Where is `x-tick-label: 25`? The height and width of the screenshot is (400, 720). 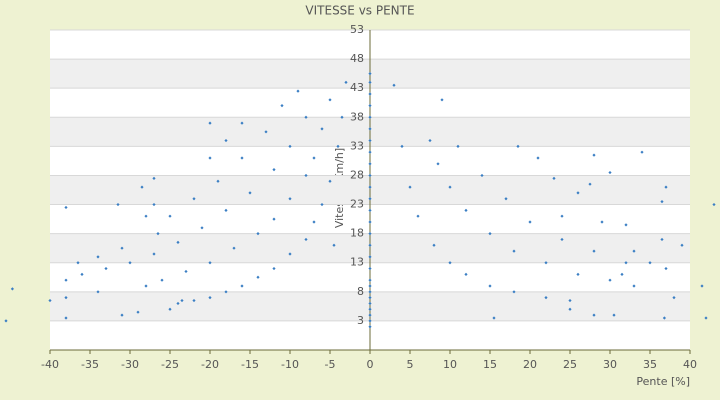
x-tick-label: 25 is located at coordinates (570, 364).